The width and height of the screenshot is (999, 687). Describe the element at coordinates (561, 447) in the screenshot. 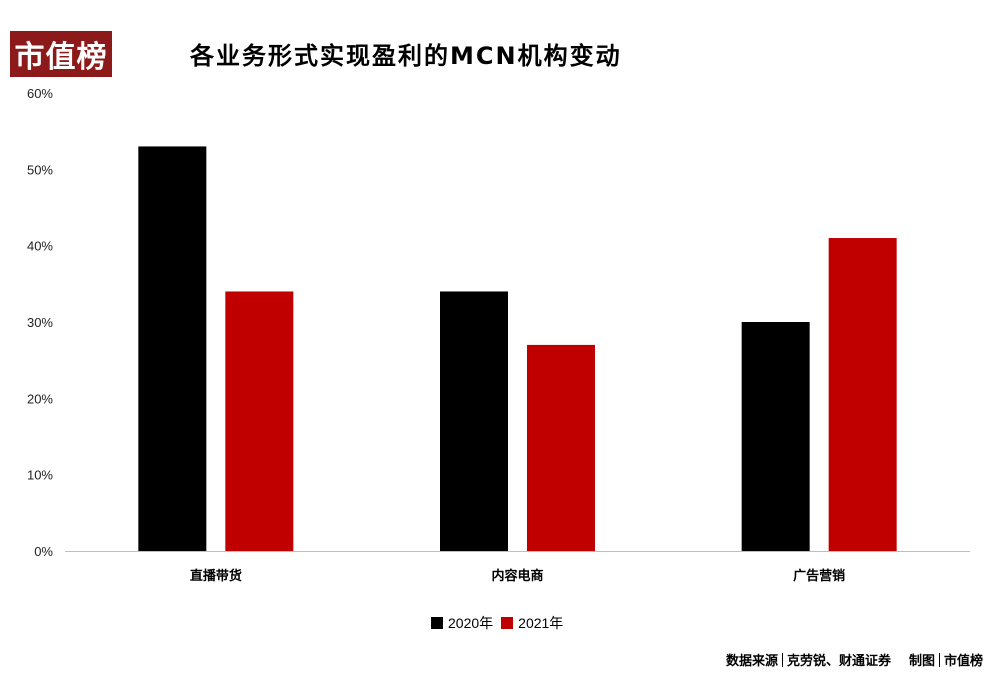

I see `bar-内容电商-2021年` at that location.